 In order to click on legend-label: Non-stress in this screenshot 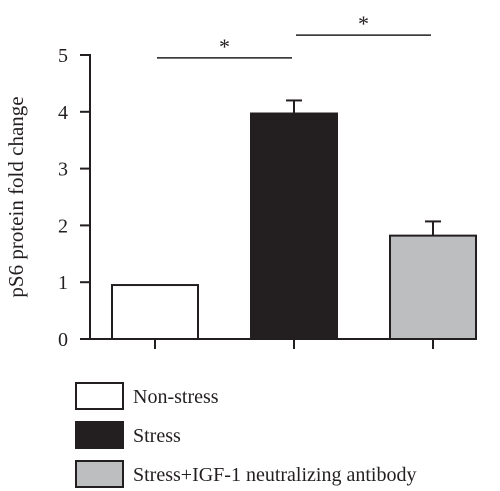, I will do `click(176, 397)`.